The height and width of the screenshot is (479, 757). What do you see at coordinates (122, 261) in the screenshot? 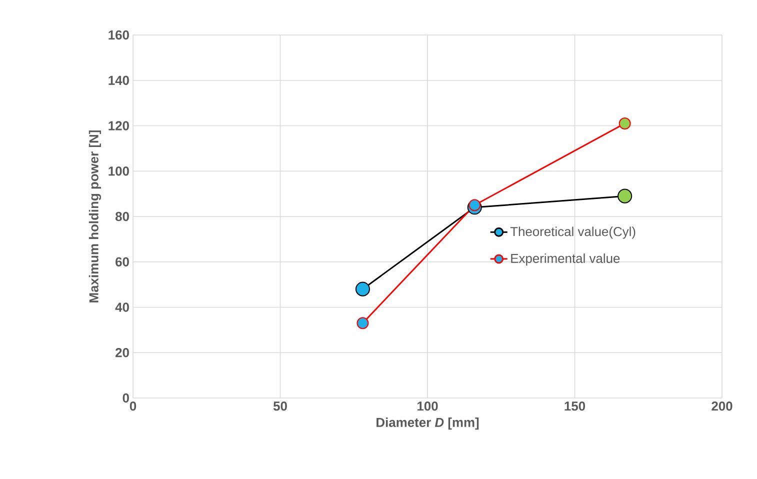
I see `y-tick-label: 60` at bounding box center [122, 261].